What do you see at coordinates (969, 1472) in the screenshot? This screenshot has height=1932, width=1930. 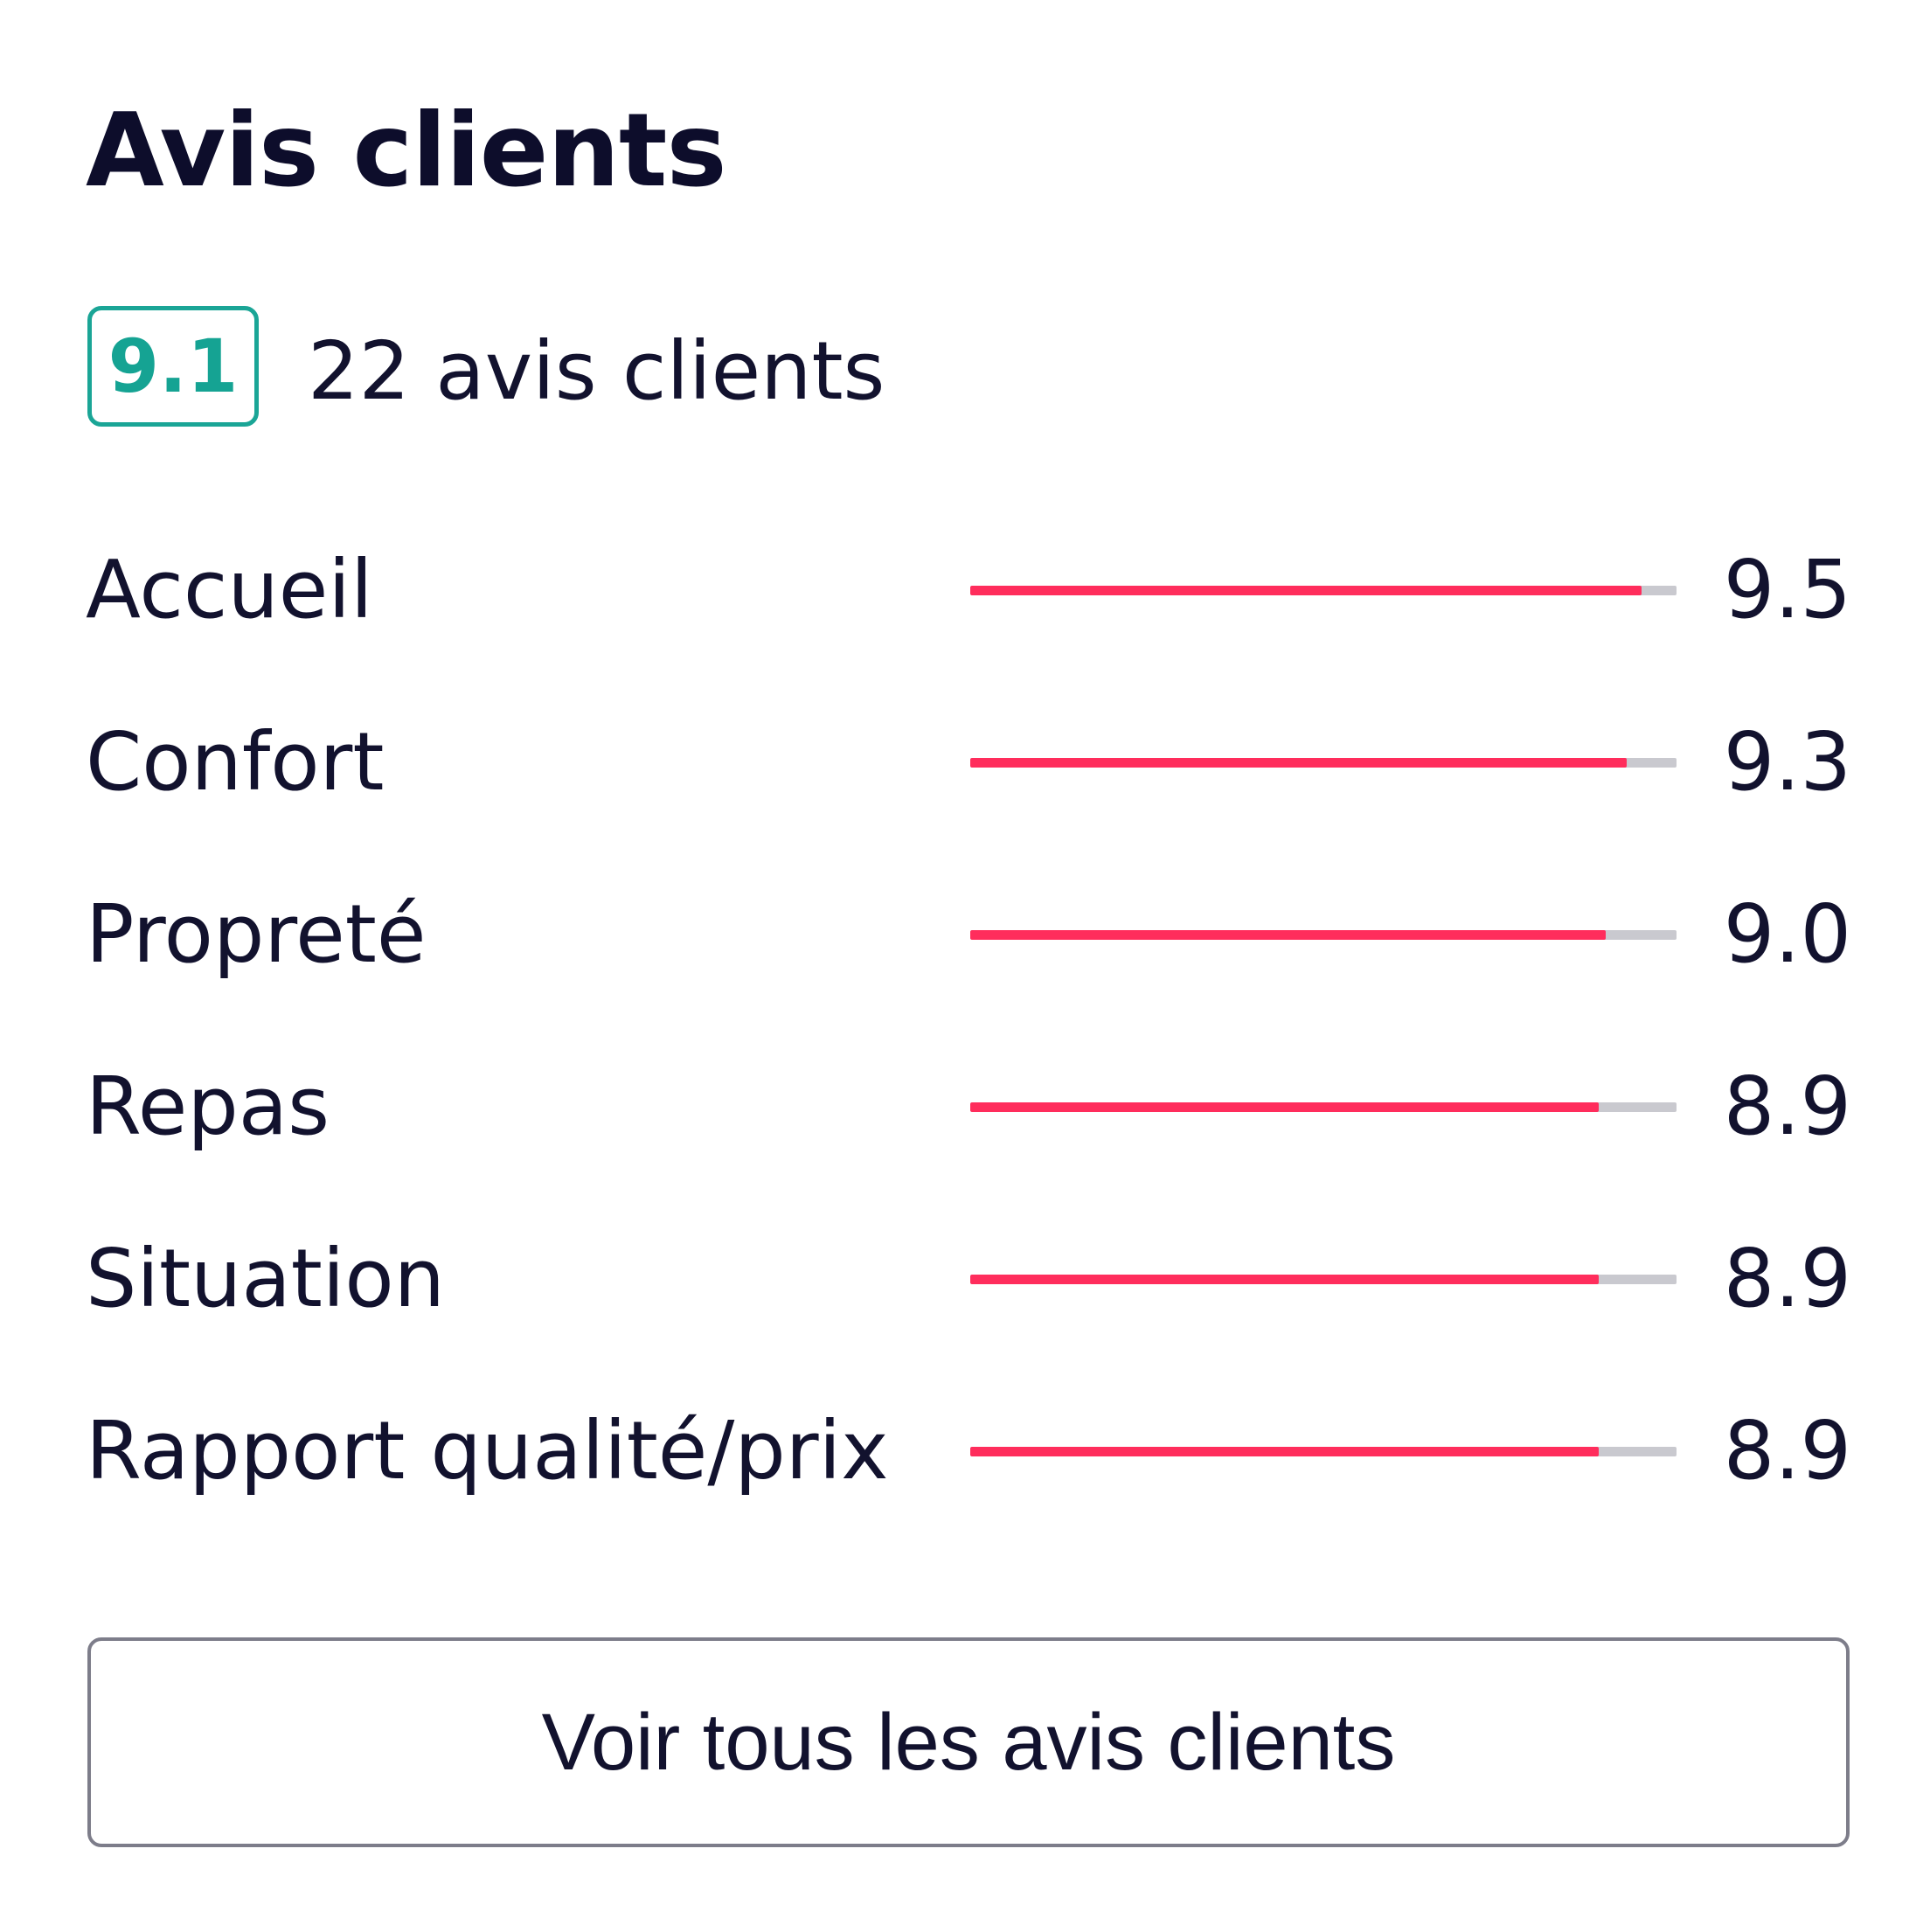 I see `rating-row-rapport-qualite-prix: Rapport qualité/prix 8.9` at bounding box center [969, 1472].